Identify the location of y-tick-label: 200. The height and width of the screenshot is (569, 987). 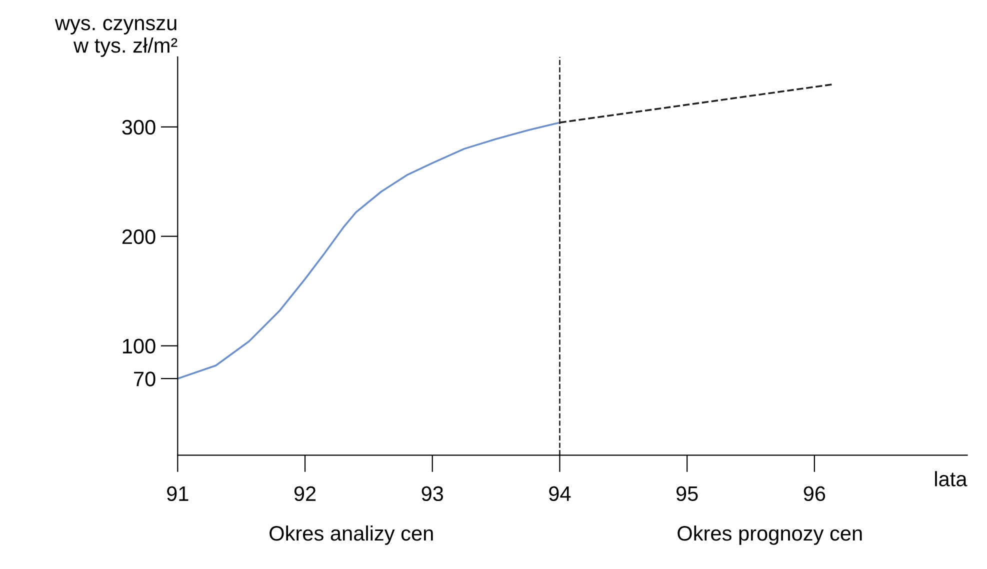
(139, 236).